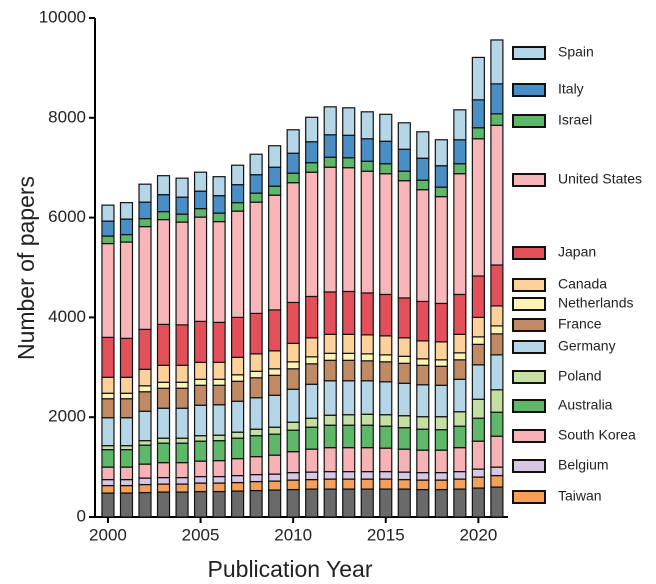  Describe the element at coordinates (597, 435) in the screenshot. I see `legend-label: South Korea` at that location.